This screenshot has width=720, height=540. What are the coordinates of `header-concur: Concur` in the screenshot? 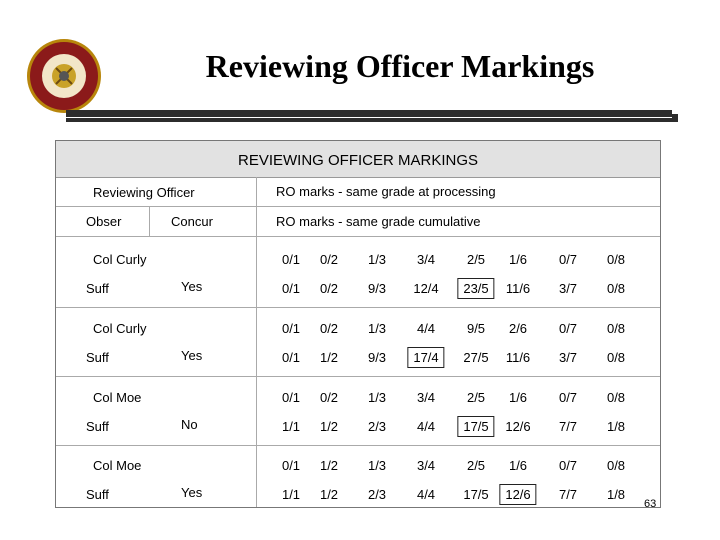 It's located at (192, 221).